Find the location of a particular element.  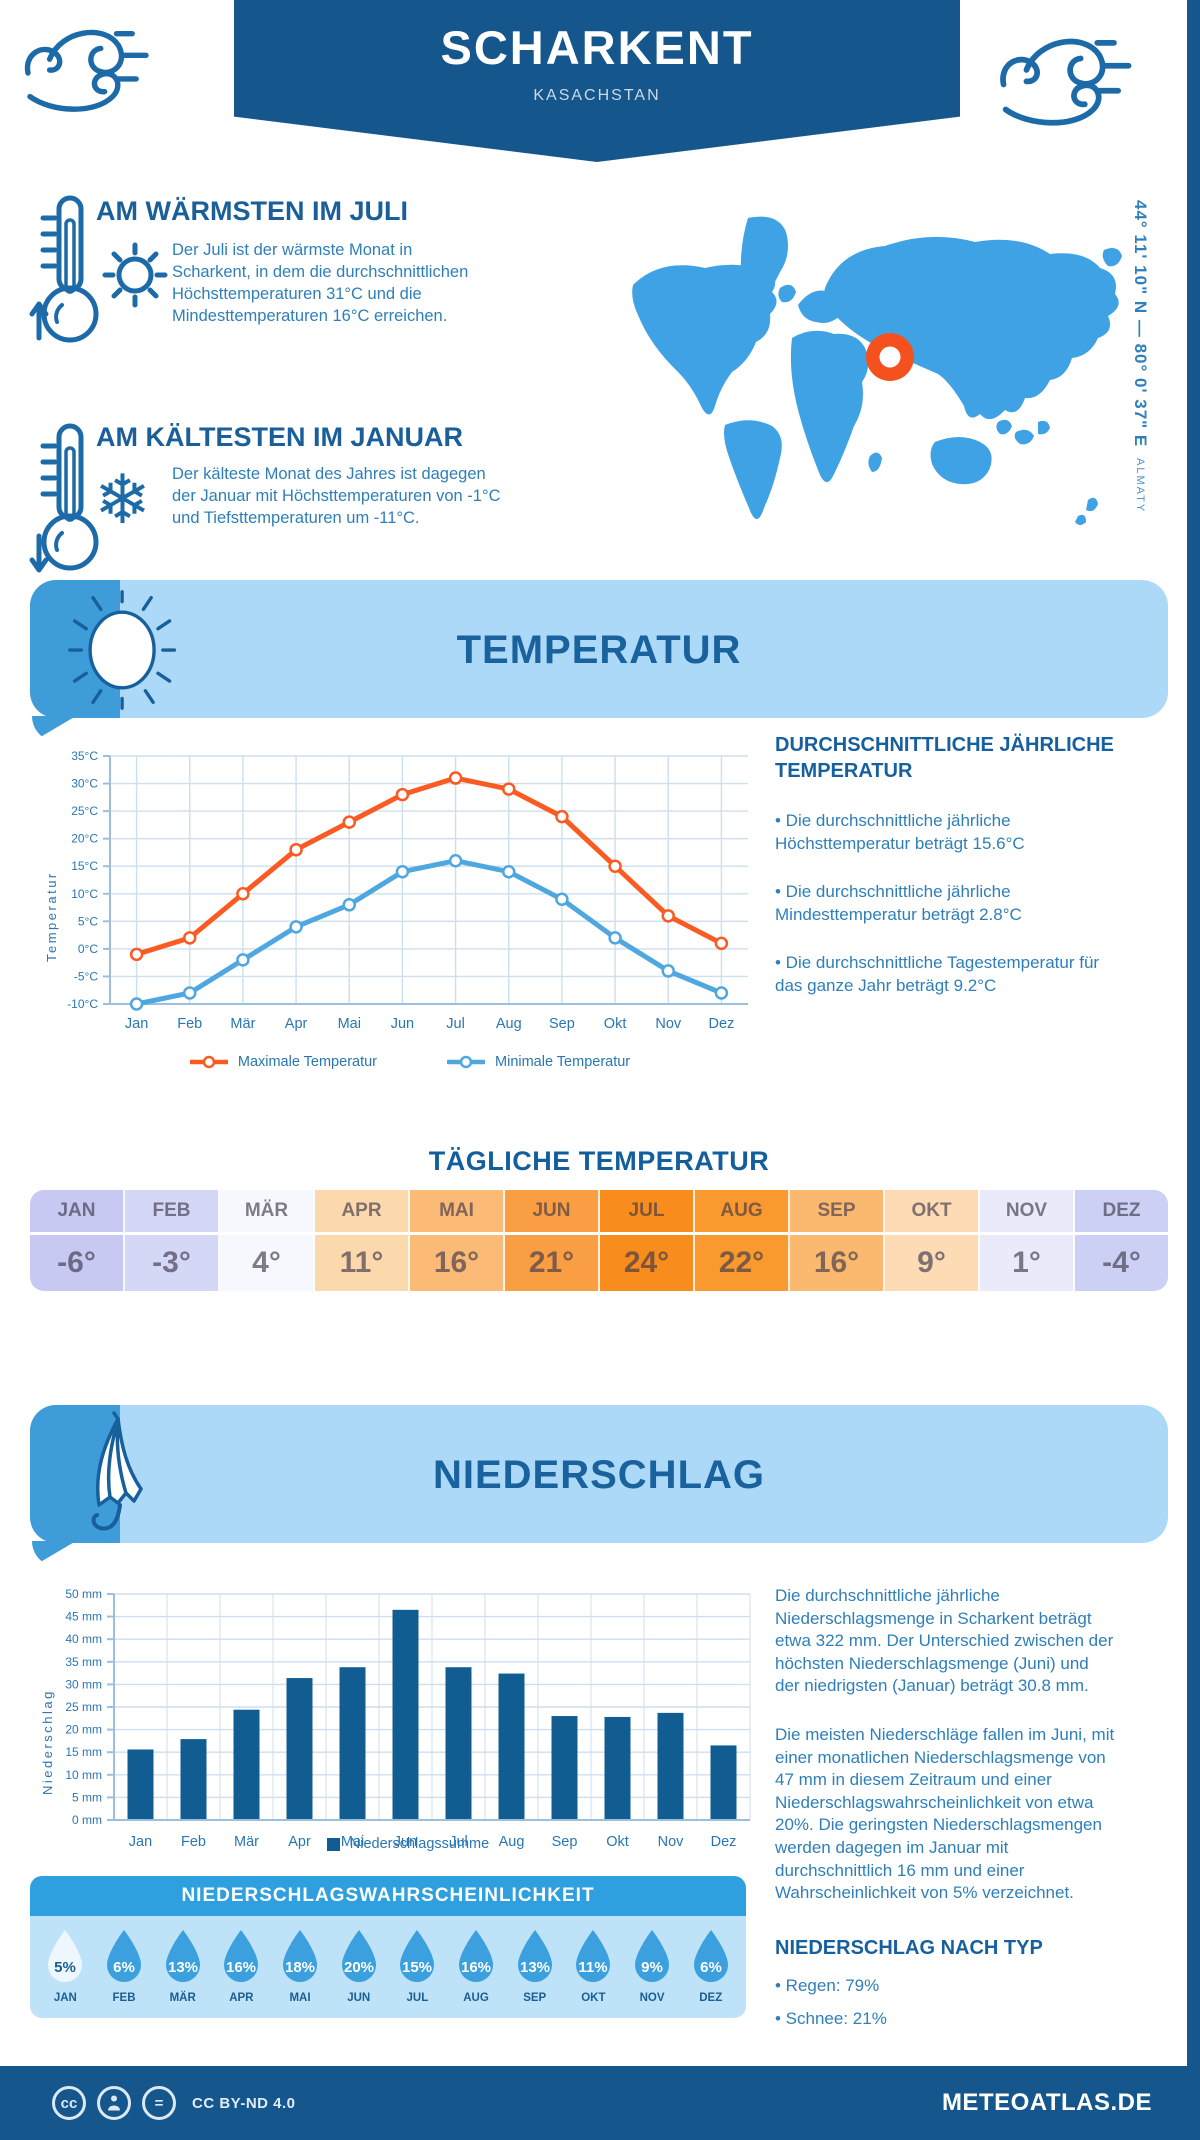

svg-text: 45 mm is located at coordinates (83, 1617).